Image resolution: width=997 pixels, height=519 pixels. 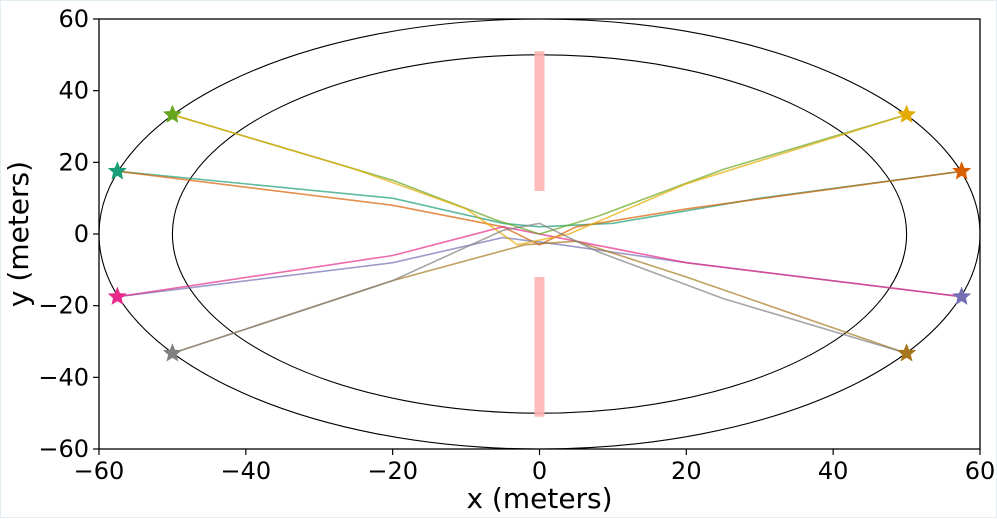 I want to click on y-tick-label-5: 40, so click(x=73, y=91).